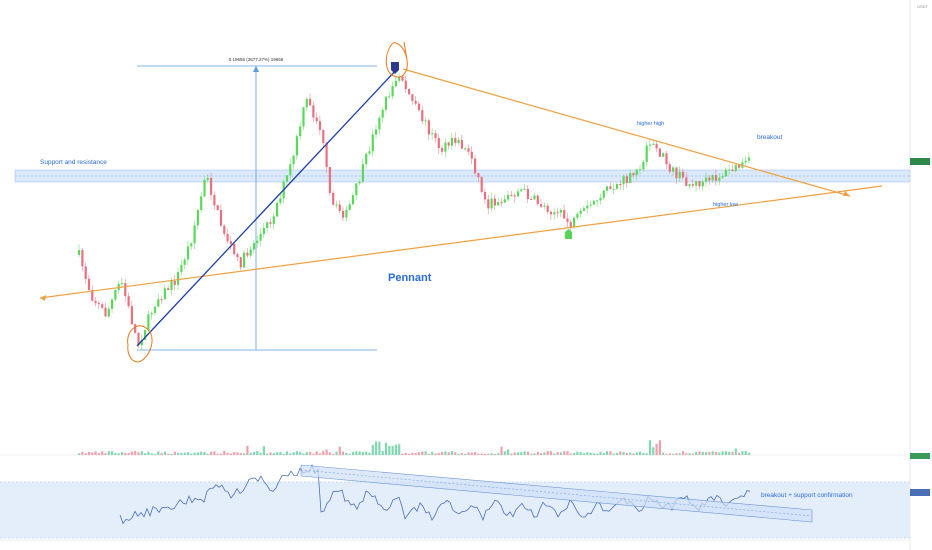 The height and width of the screenshot is (550, 932). I want to click on volume-bars-group, so click(414, 447).